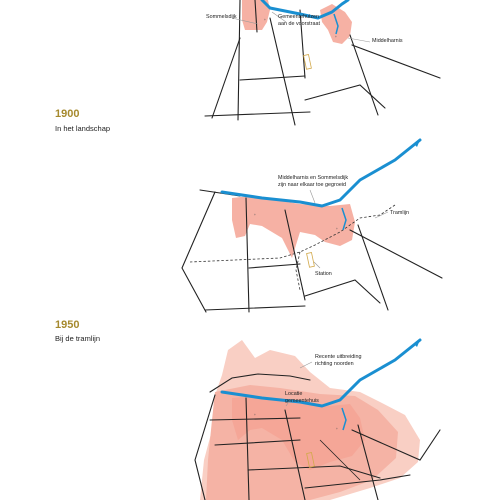  I want to click on church-marker-now-w: +, so click(255, 415).